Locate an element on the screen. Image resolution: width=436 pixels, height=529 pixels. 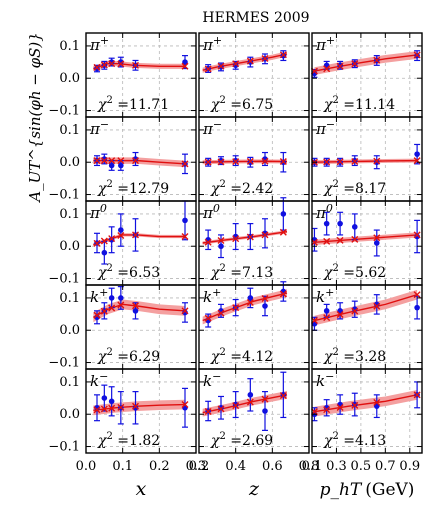
panel-frame is located at coordinates (367, 411).